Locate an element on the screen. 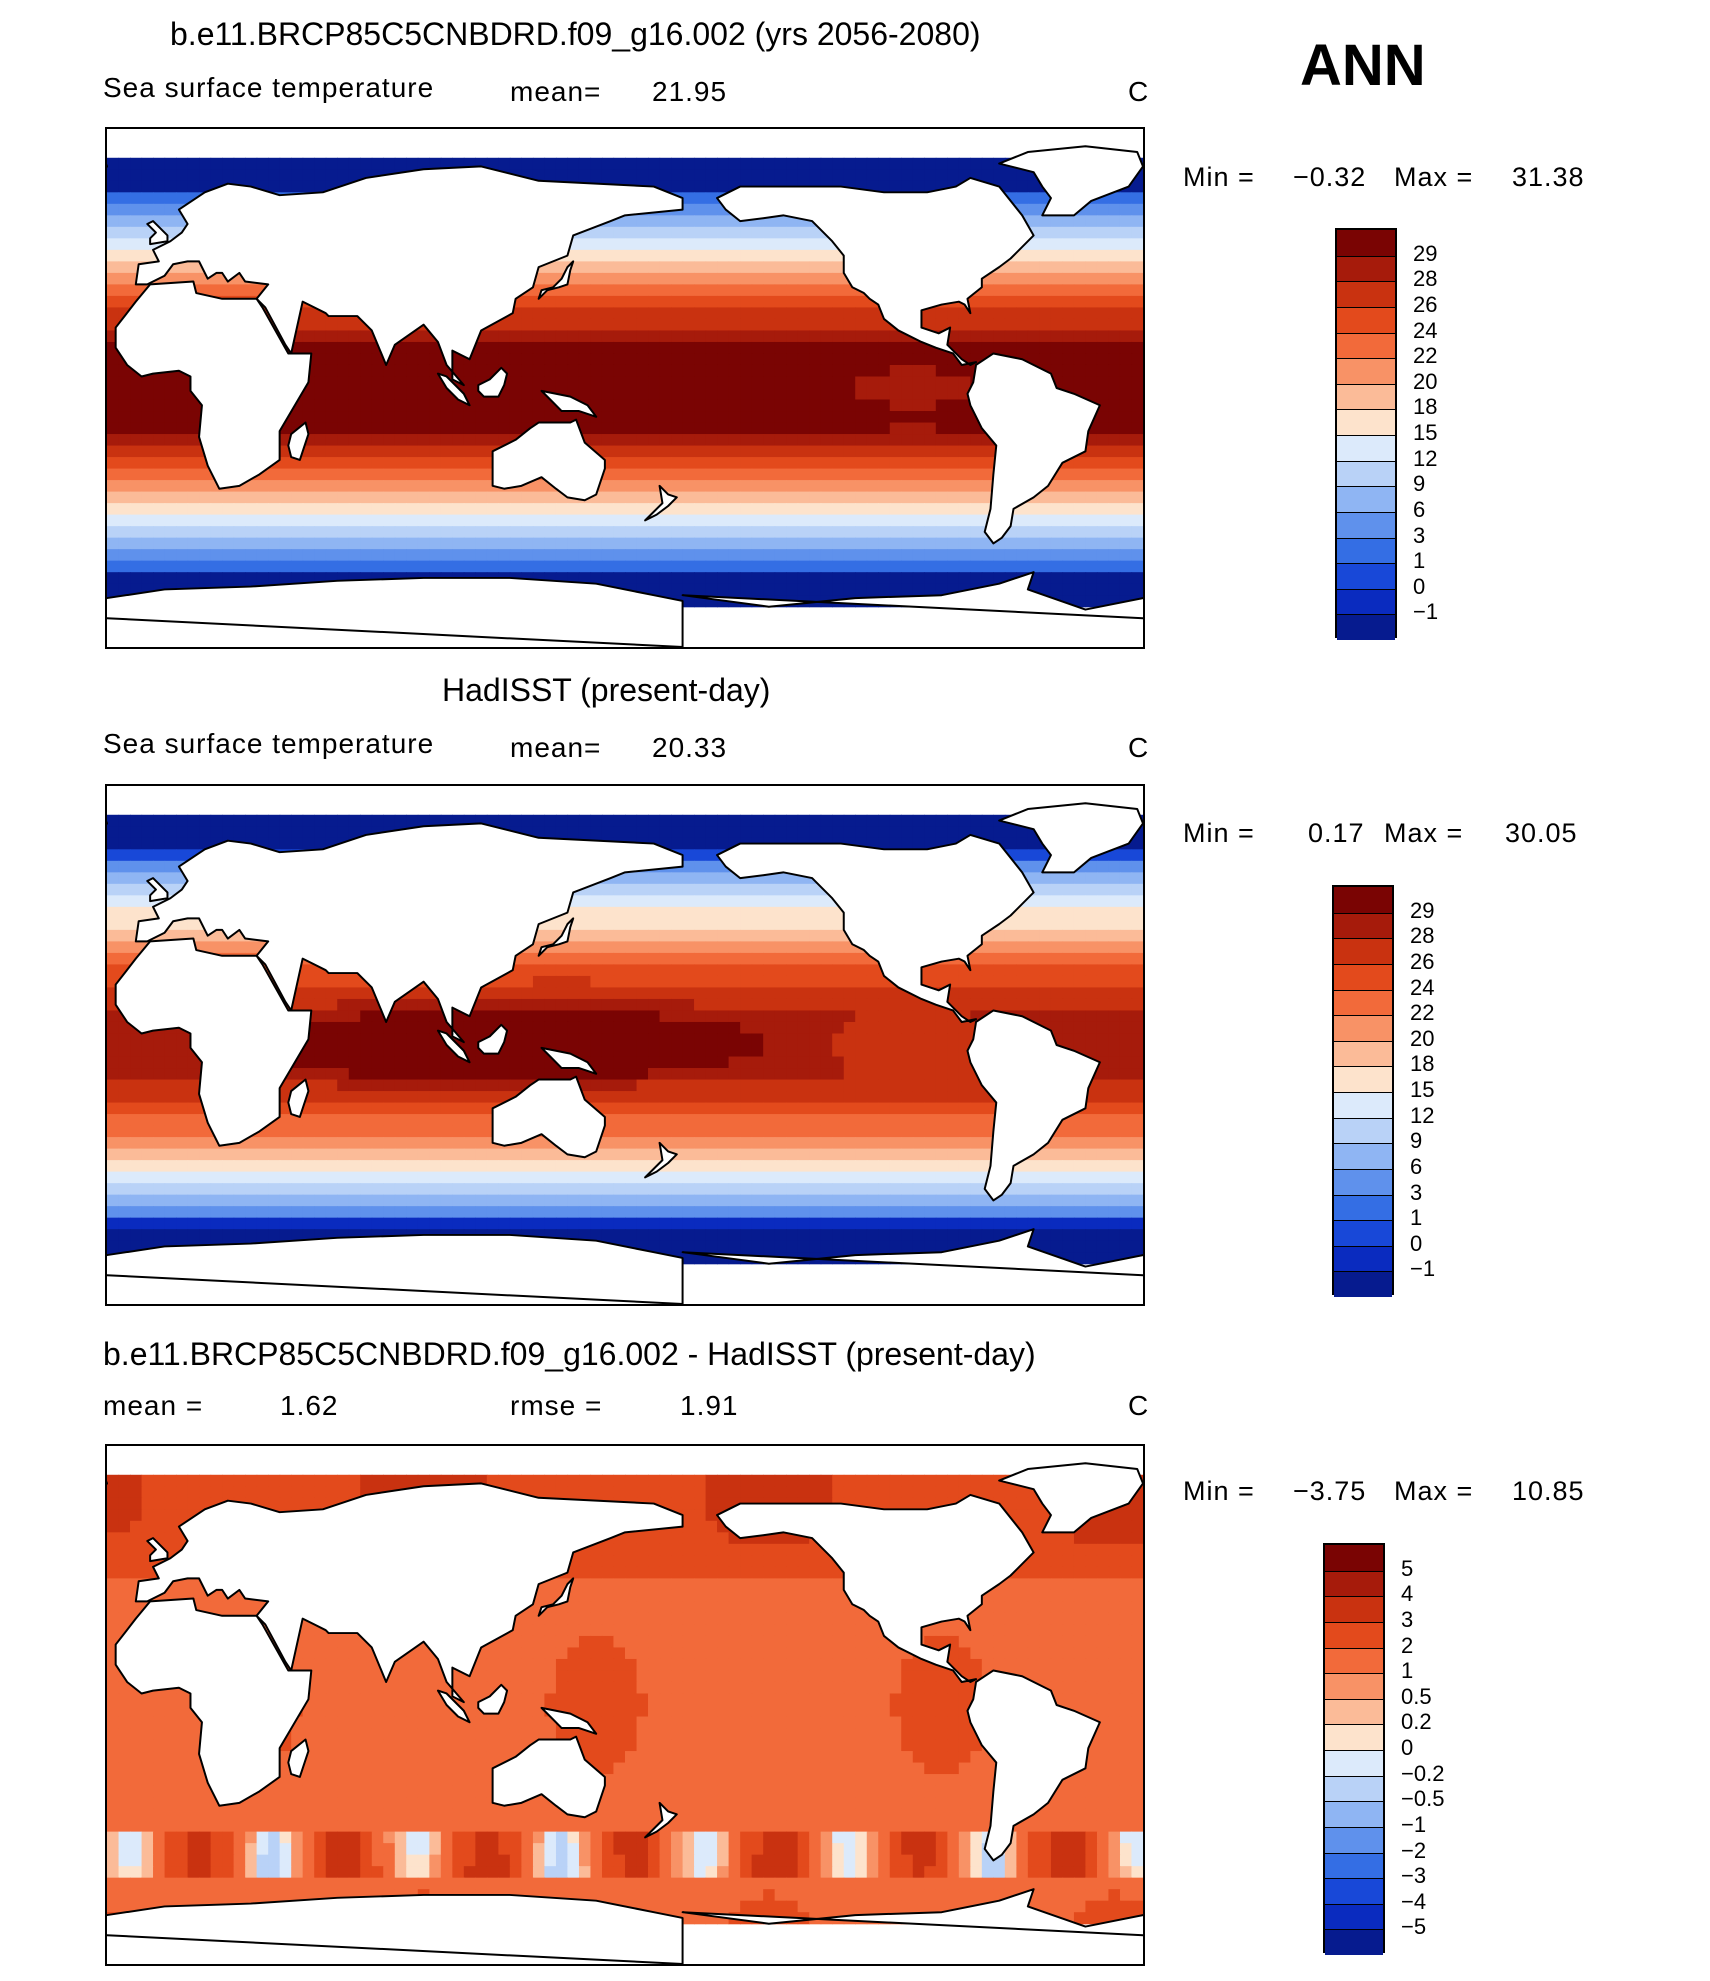 This screenshot has height=1981, width=1710. colorbar-label: 1 is located at coordinates (1419, 561).